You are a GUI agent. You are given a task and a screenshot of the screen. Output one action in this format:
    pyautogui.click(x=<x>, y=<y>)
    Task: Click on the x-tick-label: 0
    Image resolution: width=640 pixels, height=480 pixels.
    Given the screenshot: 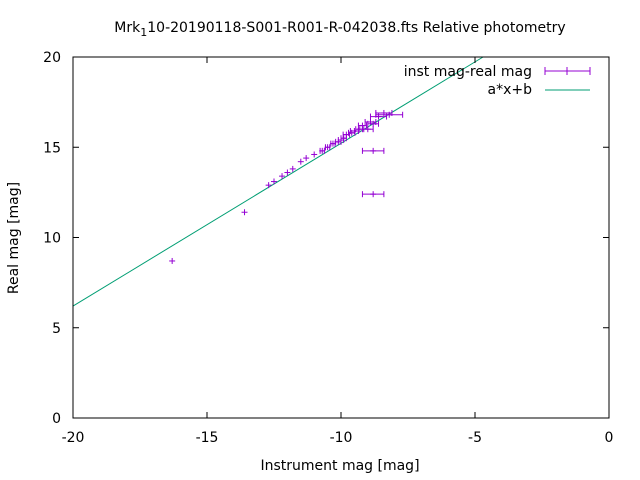 What is the action you would take?
    pyautogui.click(x=609, y=438)
    